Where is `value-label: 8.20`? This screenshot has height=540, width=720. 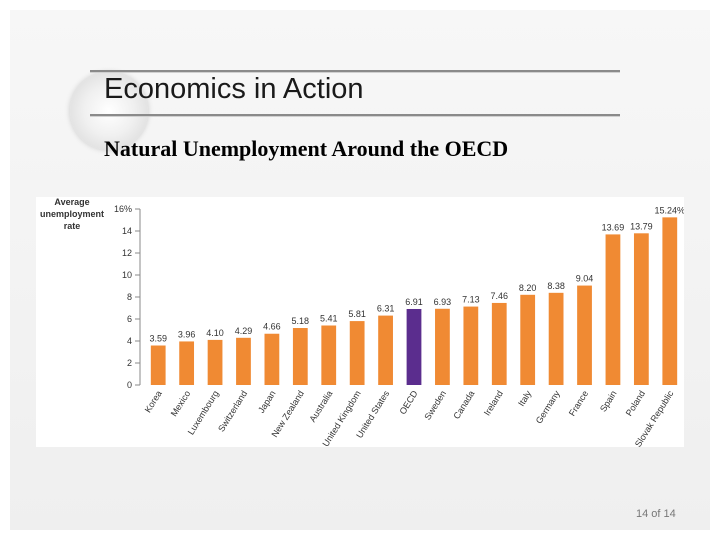
value-label: 8.20 is located at coordinates (528, 288).